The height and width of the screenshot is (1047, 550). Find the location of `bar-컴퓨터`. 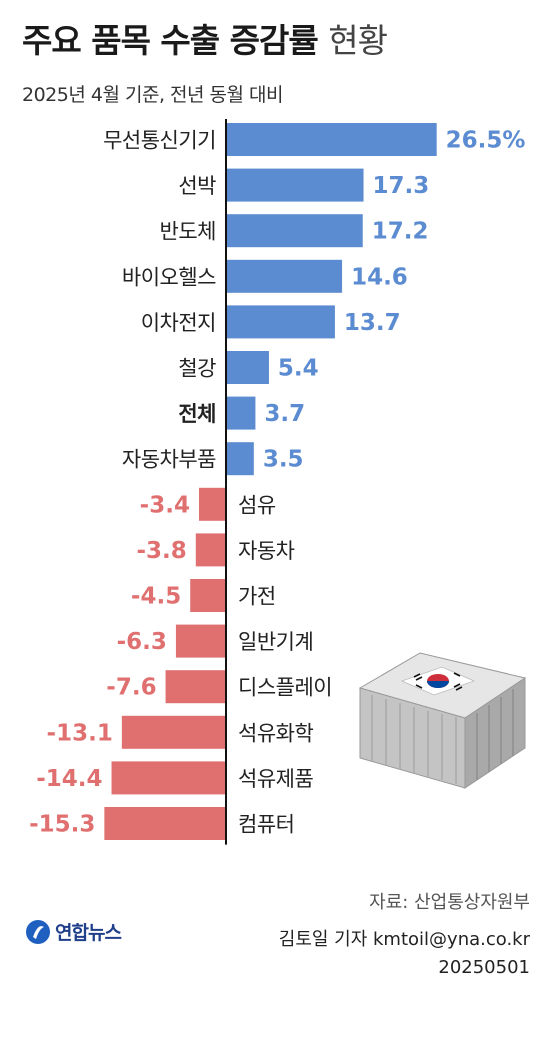

bar-컴퓨터 is located at coordinates (165, 823).